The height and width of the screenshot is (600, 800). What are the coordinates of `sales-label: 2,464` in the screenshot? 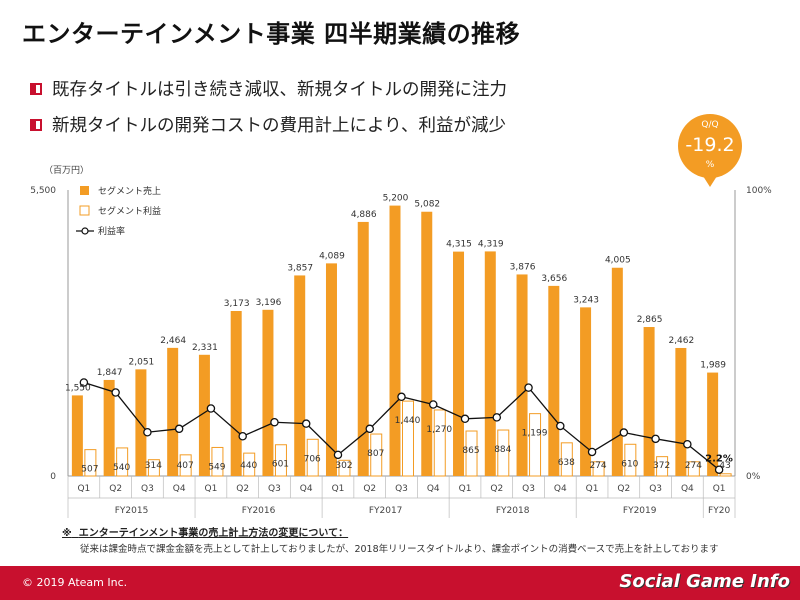 It's located at (173, 341).